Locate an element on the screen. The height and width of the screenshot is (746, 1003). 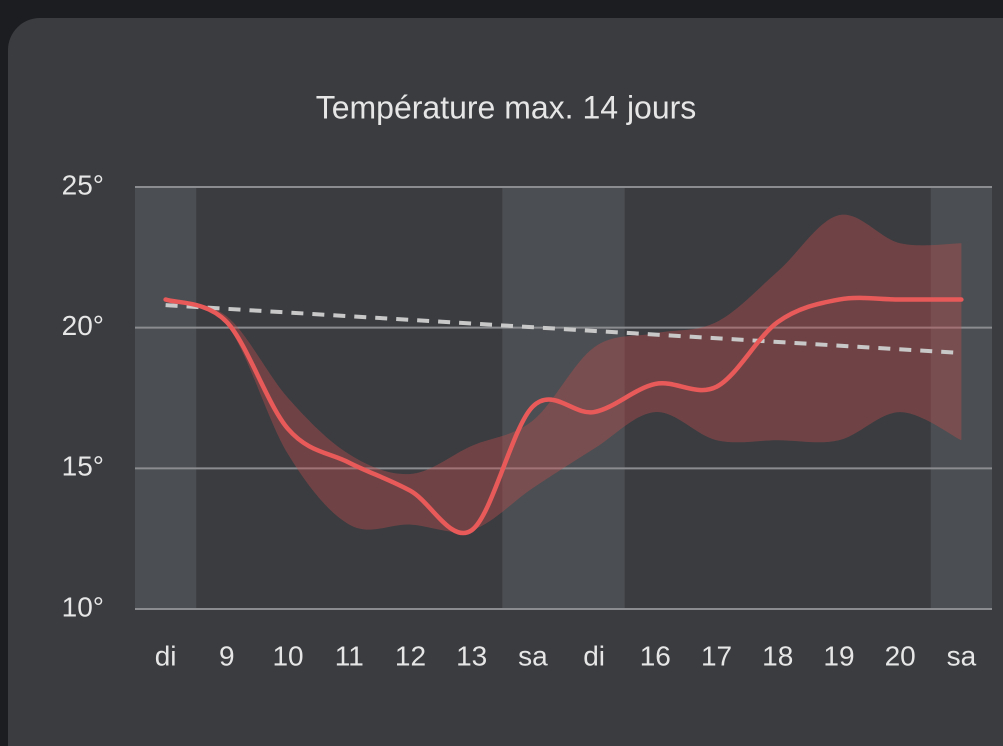
y-tick-label: 25° is located at coordinates (83, 184).